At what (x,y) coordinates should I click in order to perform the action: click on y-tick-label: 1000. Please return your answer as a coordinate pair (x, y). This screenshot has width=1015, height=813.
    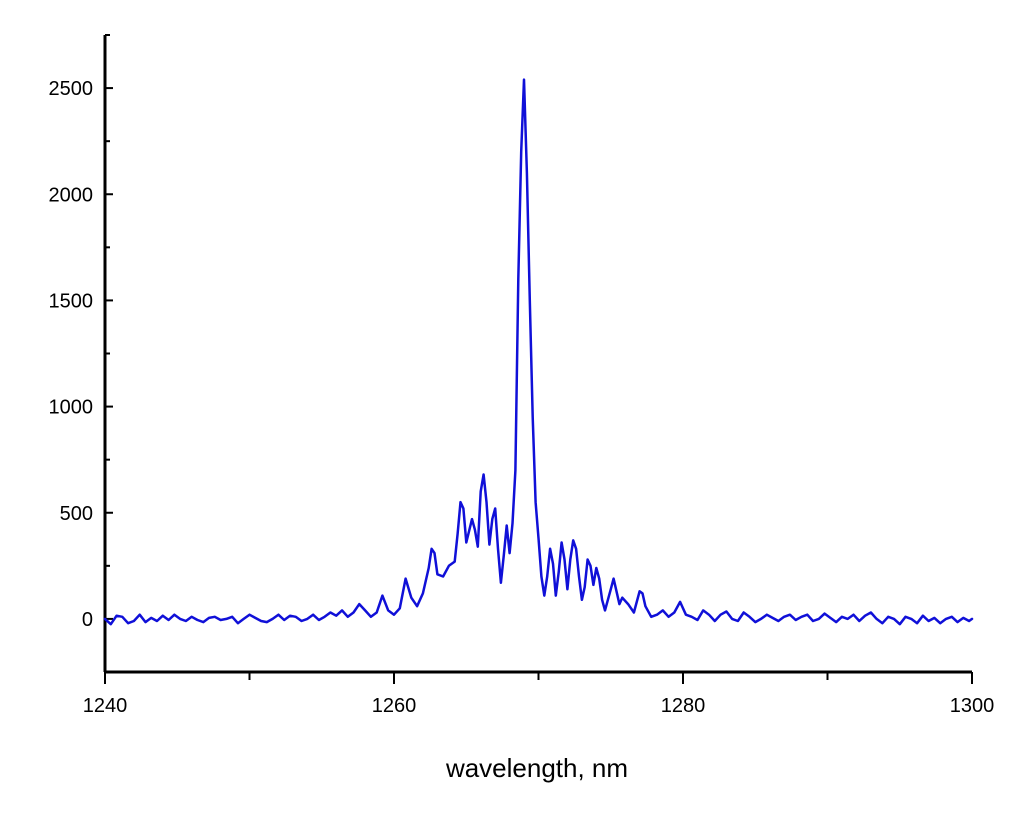
    Looking at the image, I should click on (71, 408).